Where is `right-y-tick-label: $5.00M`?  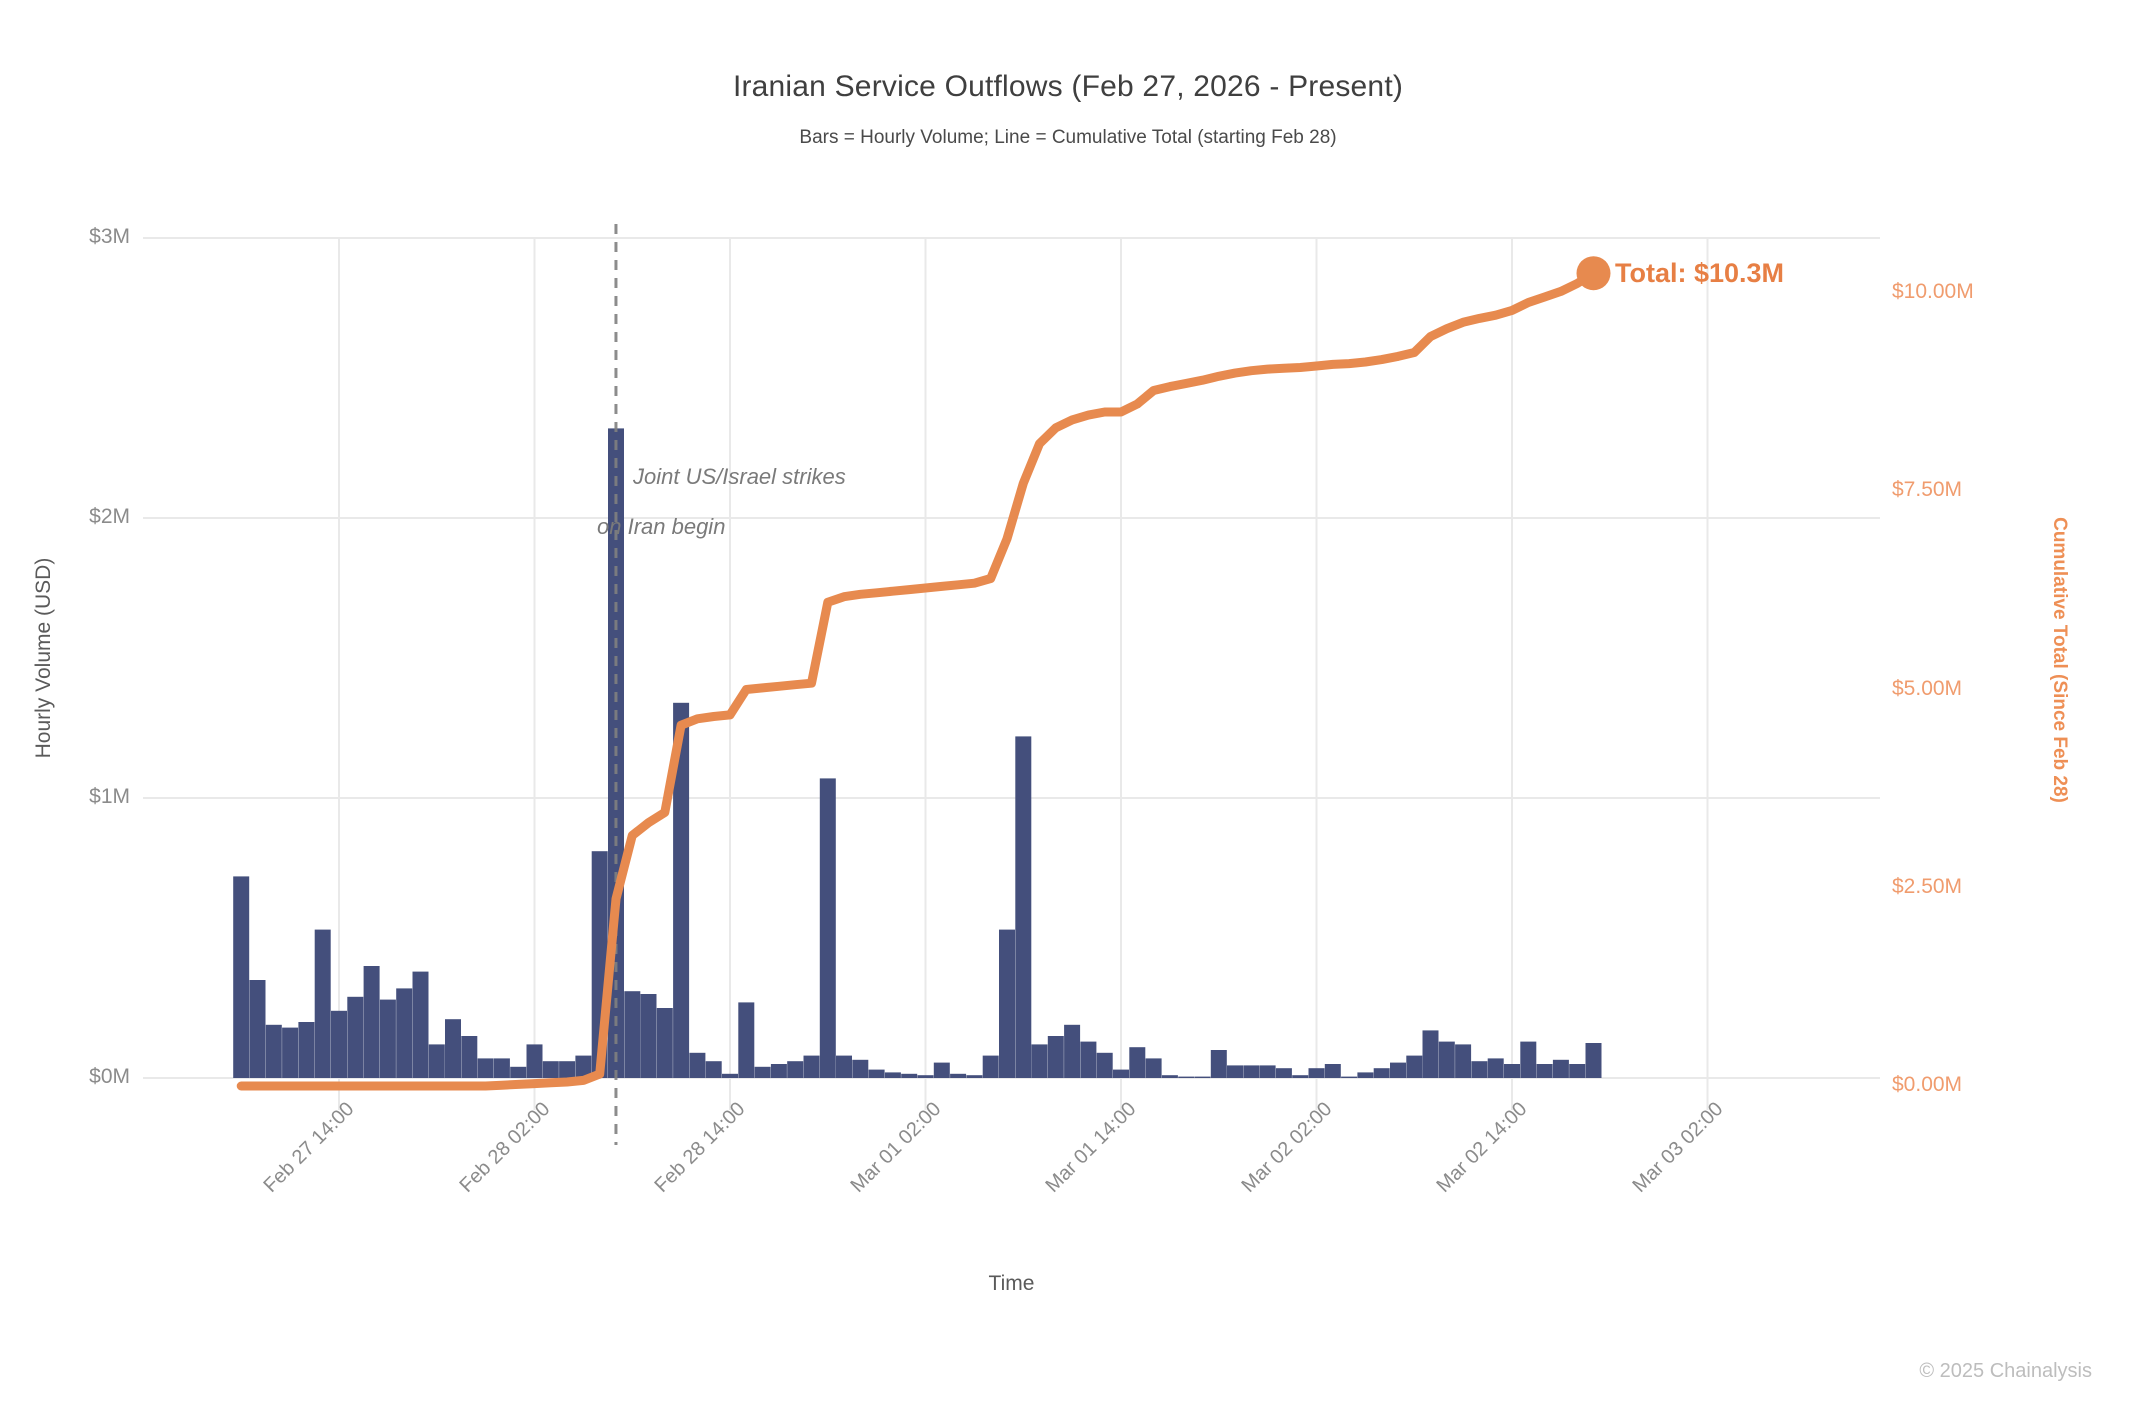
right-y-tick-label: $5.00M is located at coordinates (1927, 688).